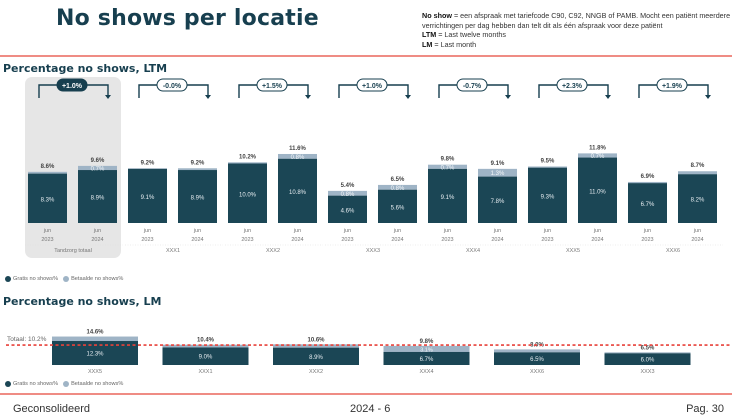 This screenshot has width=732, height=417. What do you see at coordinates (672, 86) in the screenshot?
I see `delta-label: +1.9%` at bounding box center [672, 86].